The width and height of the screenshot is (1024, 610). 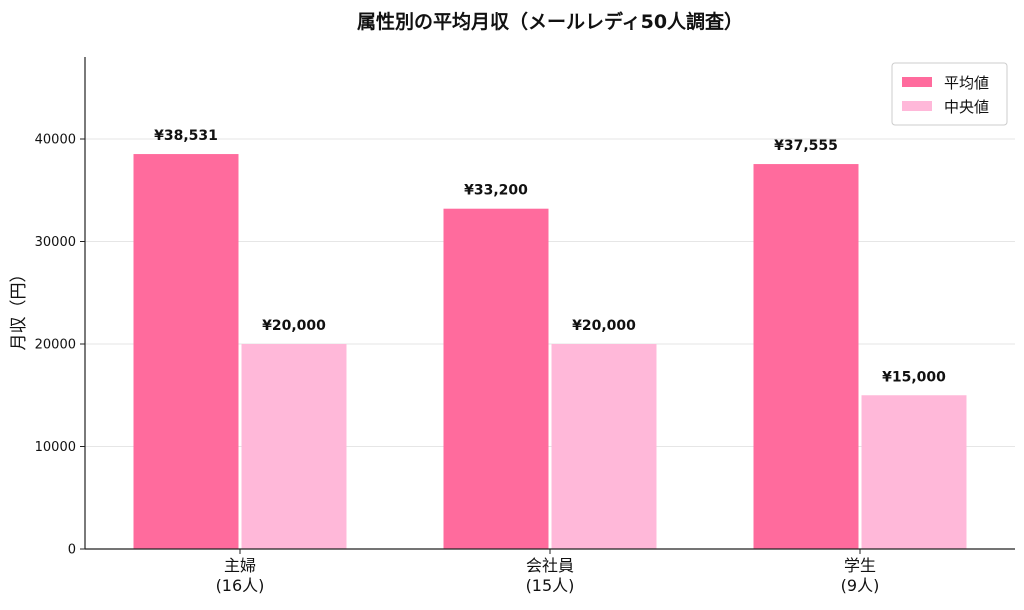 I want to click on y-tick-label: 10000, so click(x=55, y=447).